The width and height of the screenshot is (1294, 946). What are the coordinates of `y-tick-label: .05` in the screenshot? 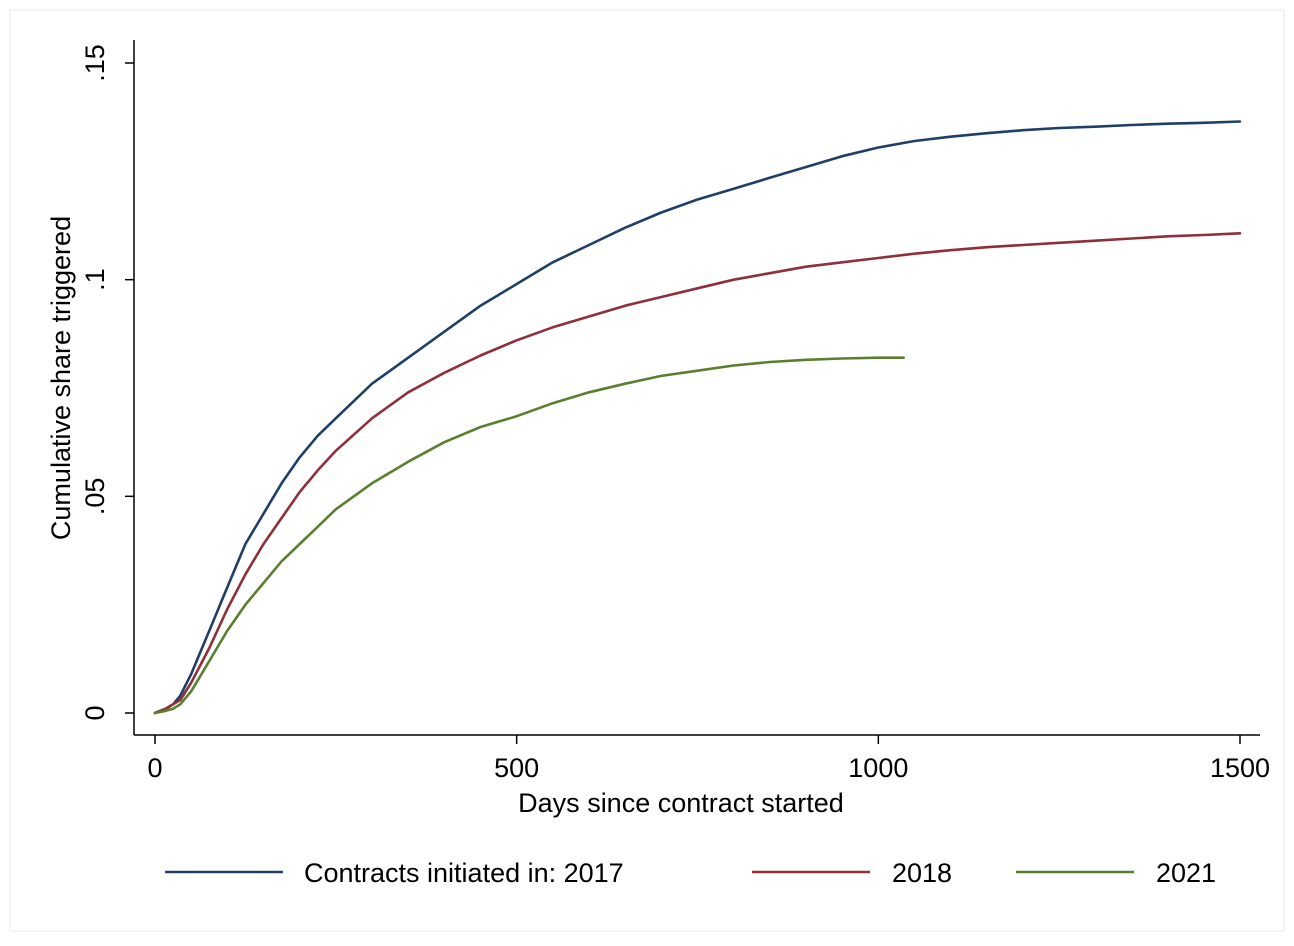 It's located at (95, 497).